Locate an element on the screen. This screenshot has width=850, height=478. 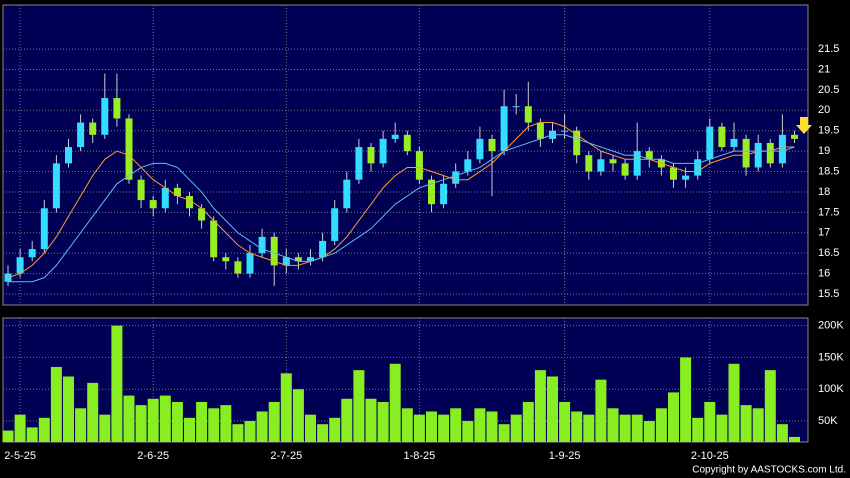
y-tick-label: 19.5 is located at coordinates (828, 131).